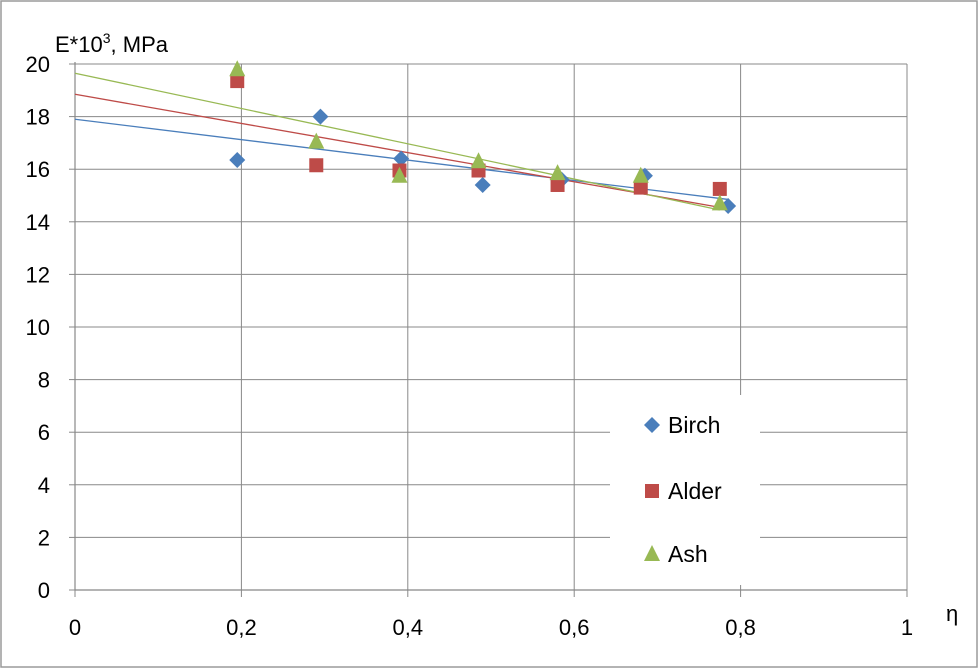 This screenshot has height=669, width=979. I want to click on y-tick-label: 12, so click(38, 274).